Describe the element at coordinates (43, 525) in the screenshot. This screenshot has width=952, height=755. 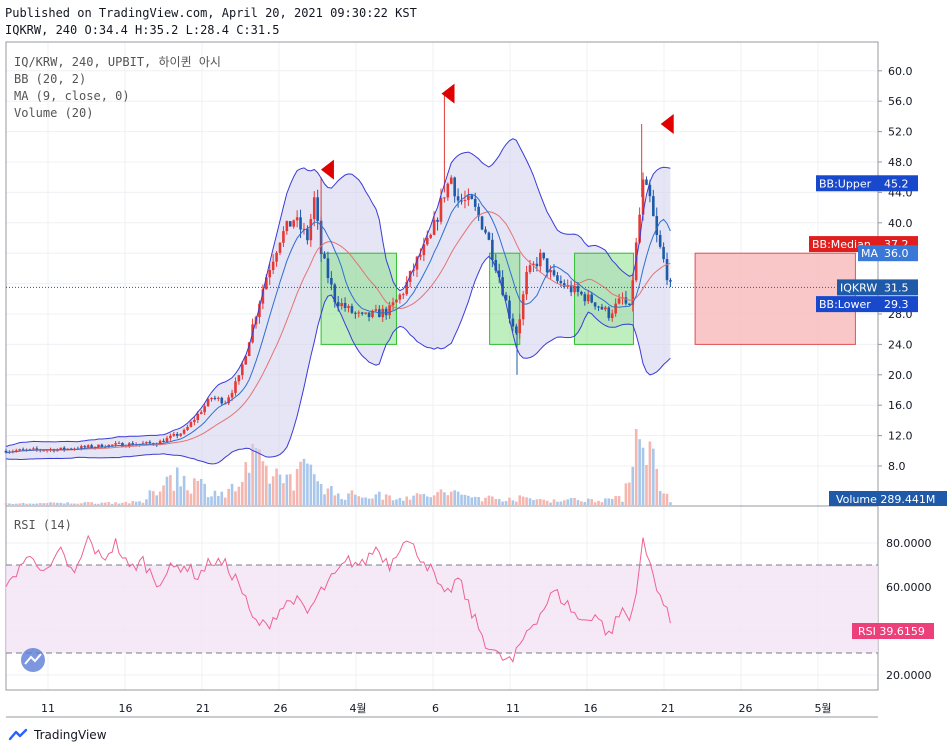
I see `legend-rsi: RSI (14)` at that location.